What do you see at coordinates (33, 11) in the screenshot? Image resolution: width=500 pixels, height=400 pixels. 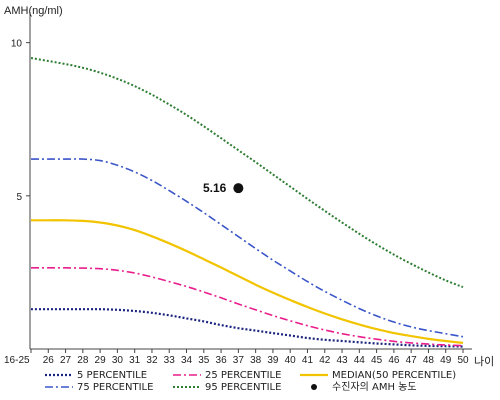 I see `y-axis-label: AMH(ng/ml)` at bounding box center [33, 11].